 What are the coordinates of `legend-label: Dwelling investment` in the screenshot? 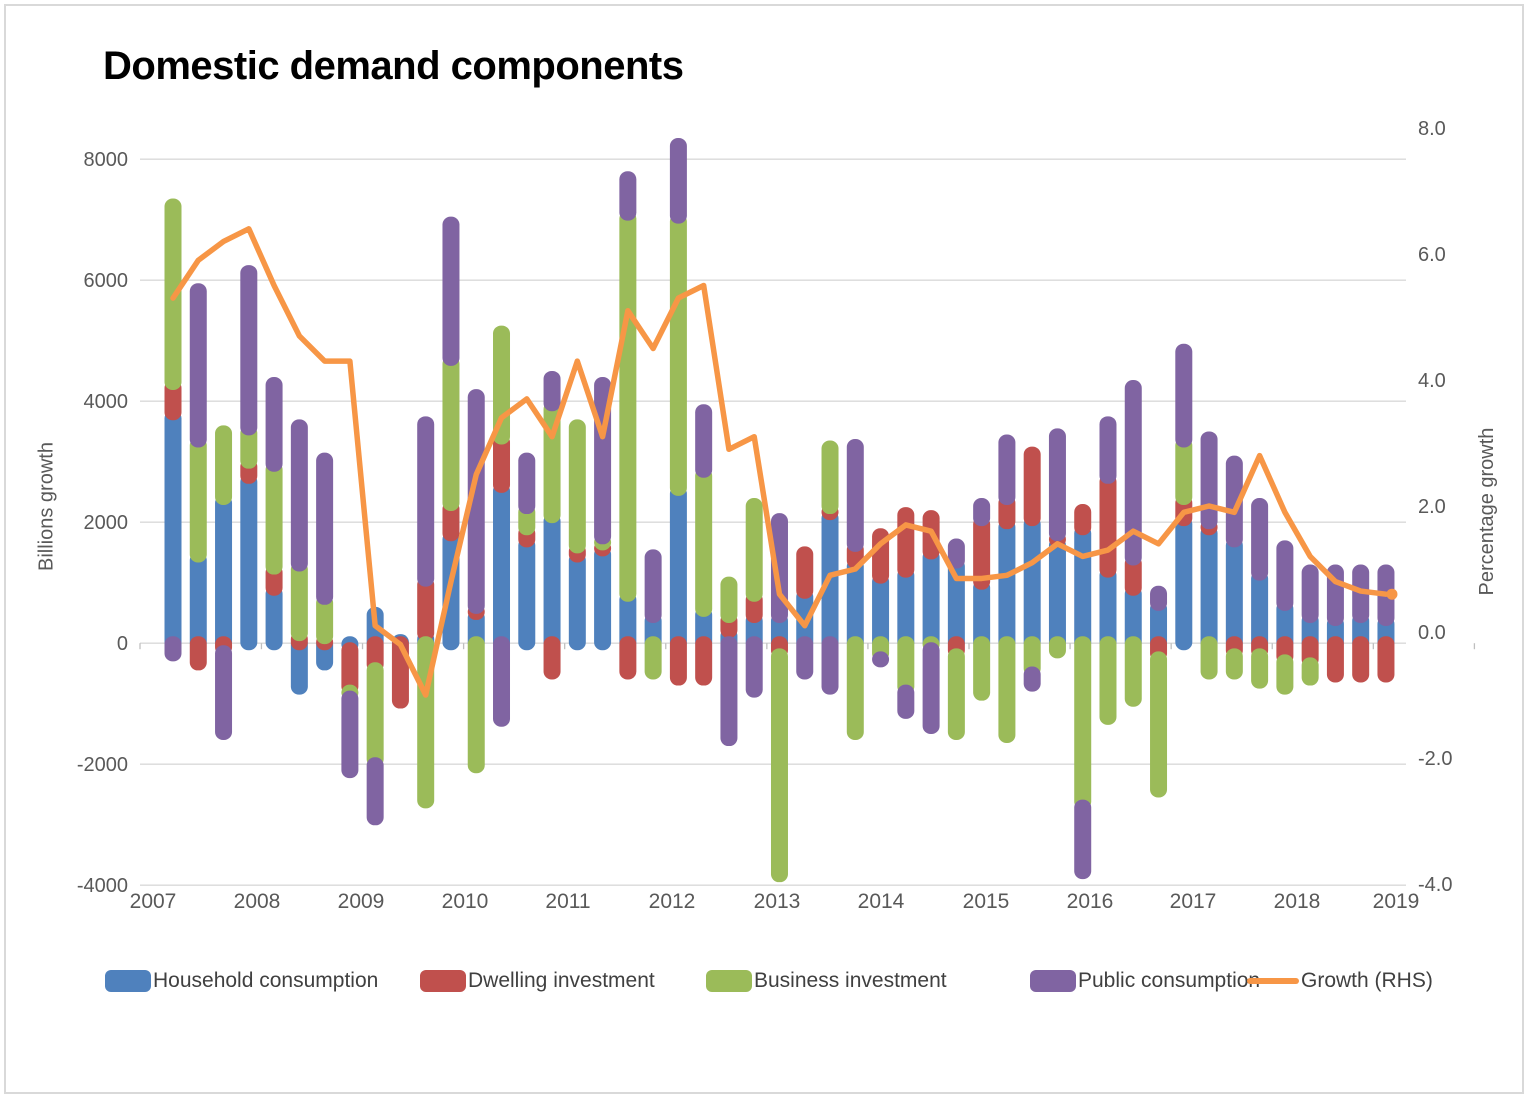 It's located at (561, 980).